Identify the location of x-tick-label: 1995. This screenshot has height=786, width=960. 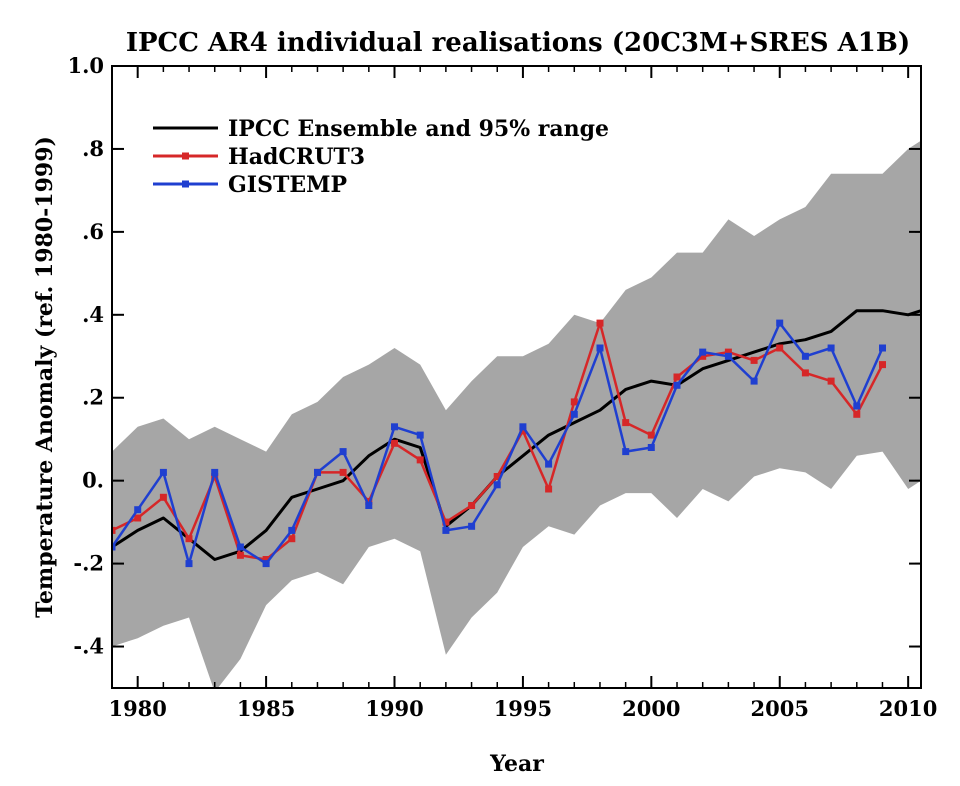
(523, 708).